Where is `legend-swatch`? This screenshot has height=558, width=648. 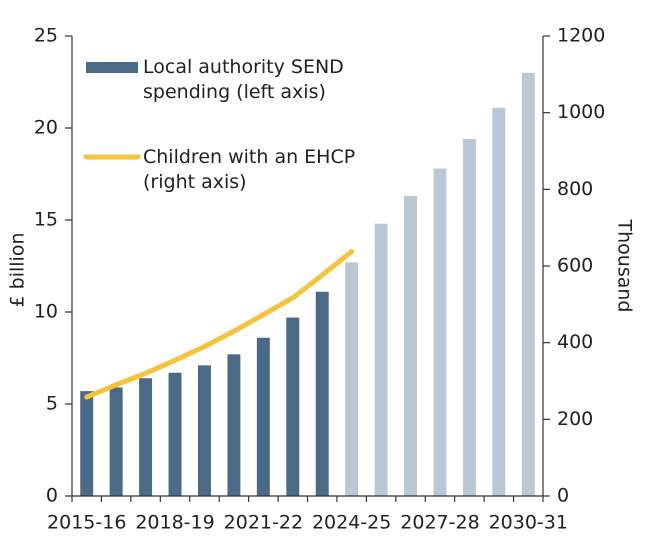 legend-swatch is located at coordinates (112, 67).